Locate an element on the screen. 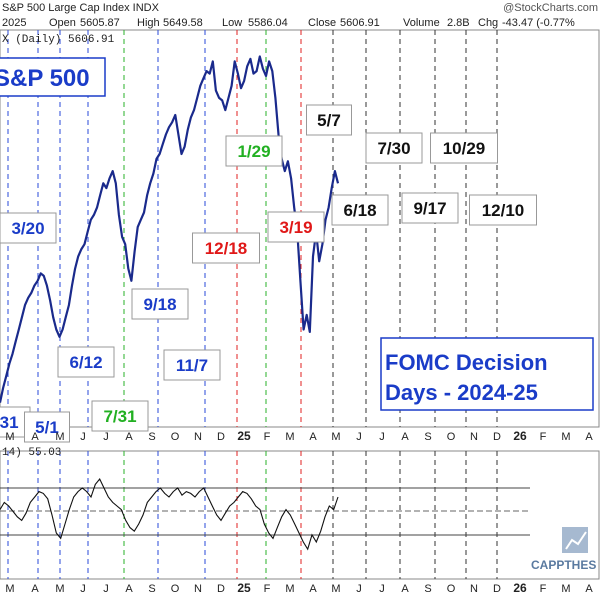 This screenshot has height=600, width=600. fomc-date-label: 7/30 is located at coordinates (393, 148).